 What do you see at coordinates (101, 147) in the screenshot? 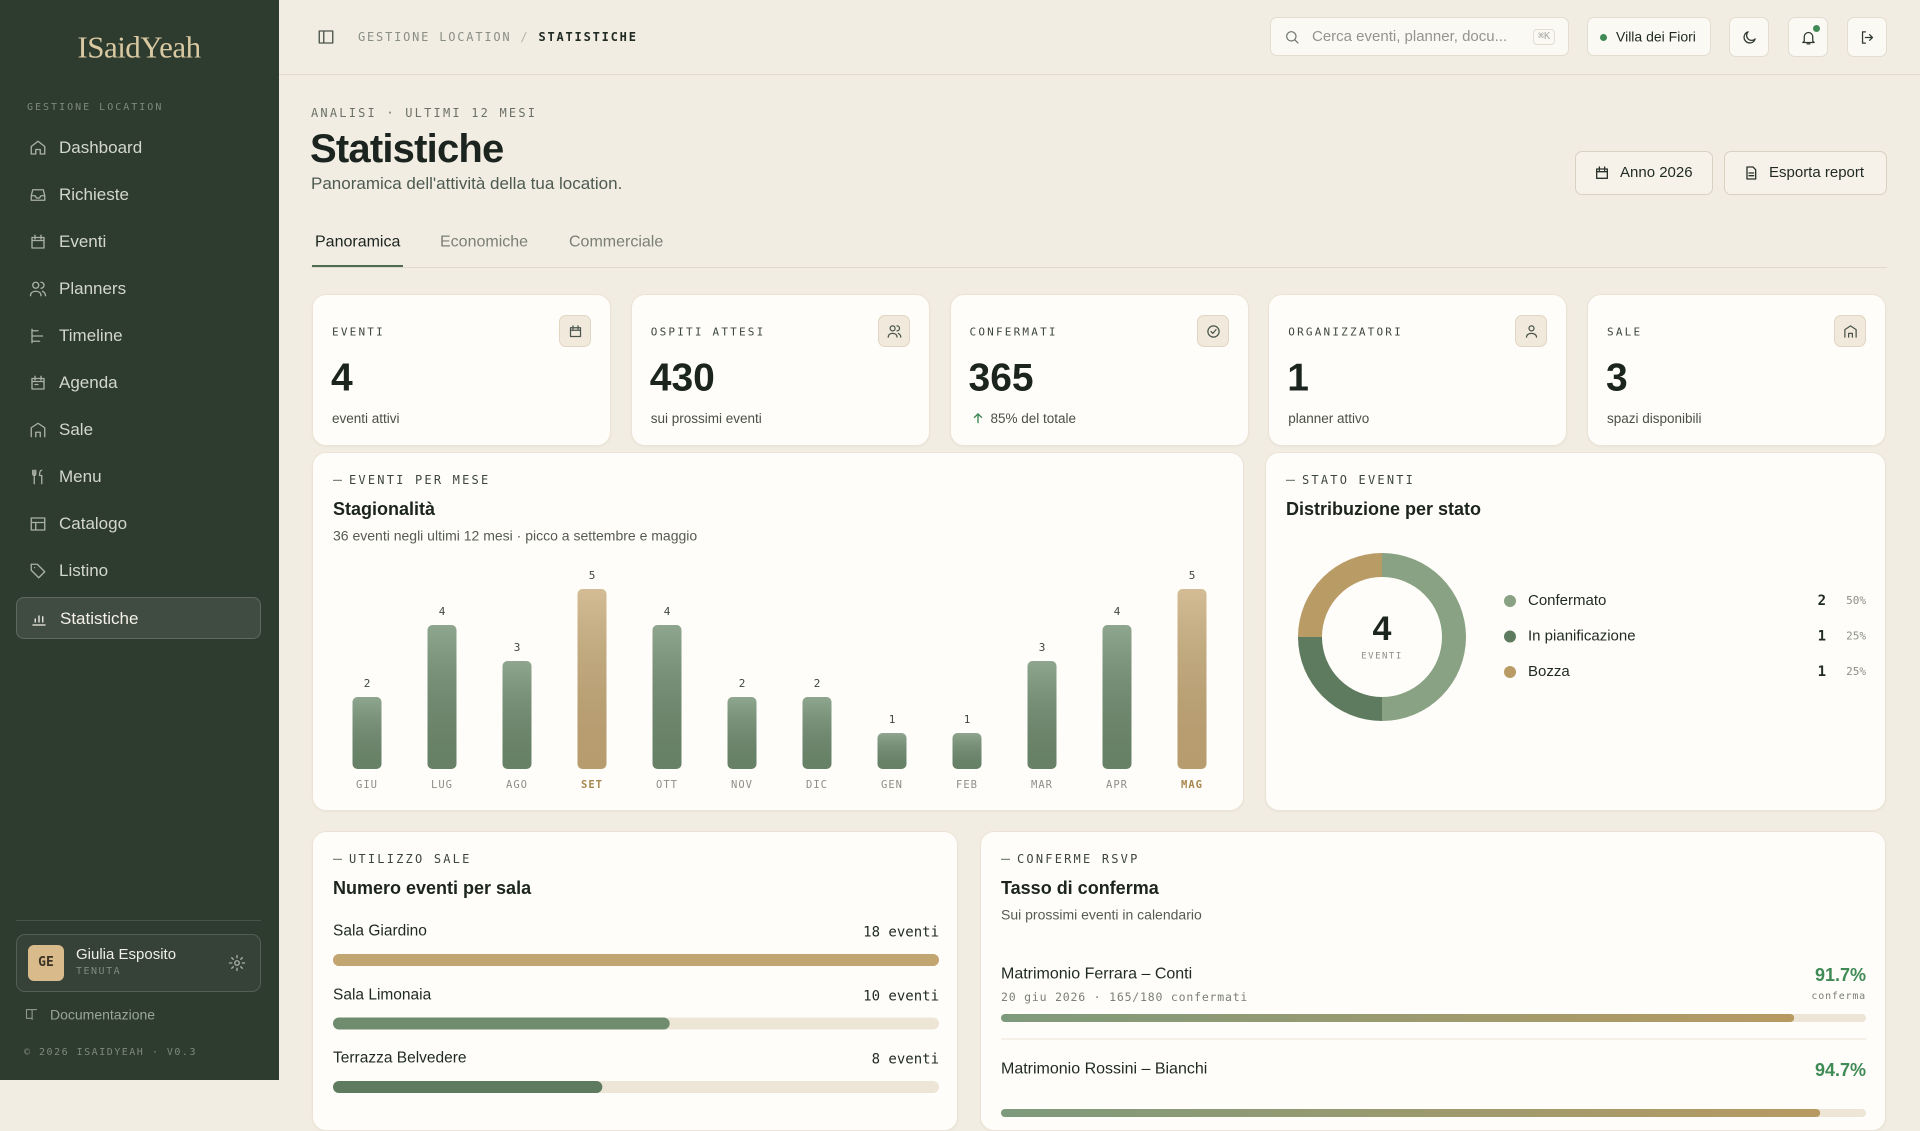
I see `nav-label: Dashboard` at bounding box center [101, 147].